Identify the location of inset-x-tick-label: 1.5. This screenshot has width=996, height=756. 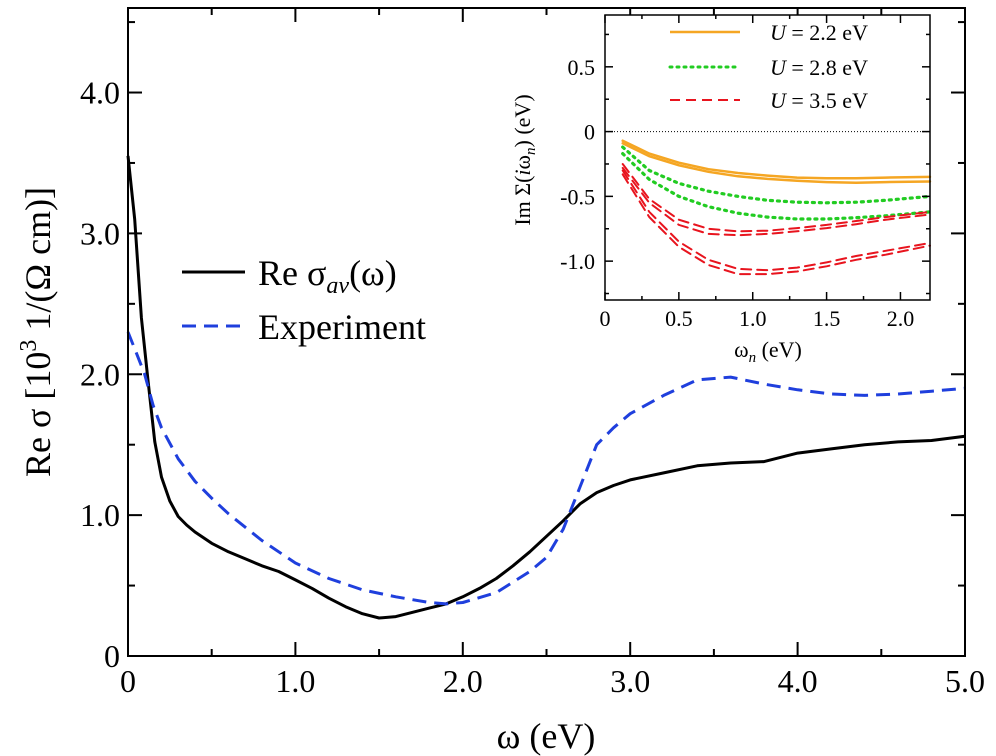
(827, 318).